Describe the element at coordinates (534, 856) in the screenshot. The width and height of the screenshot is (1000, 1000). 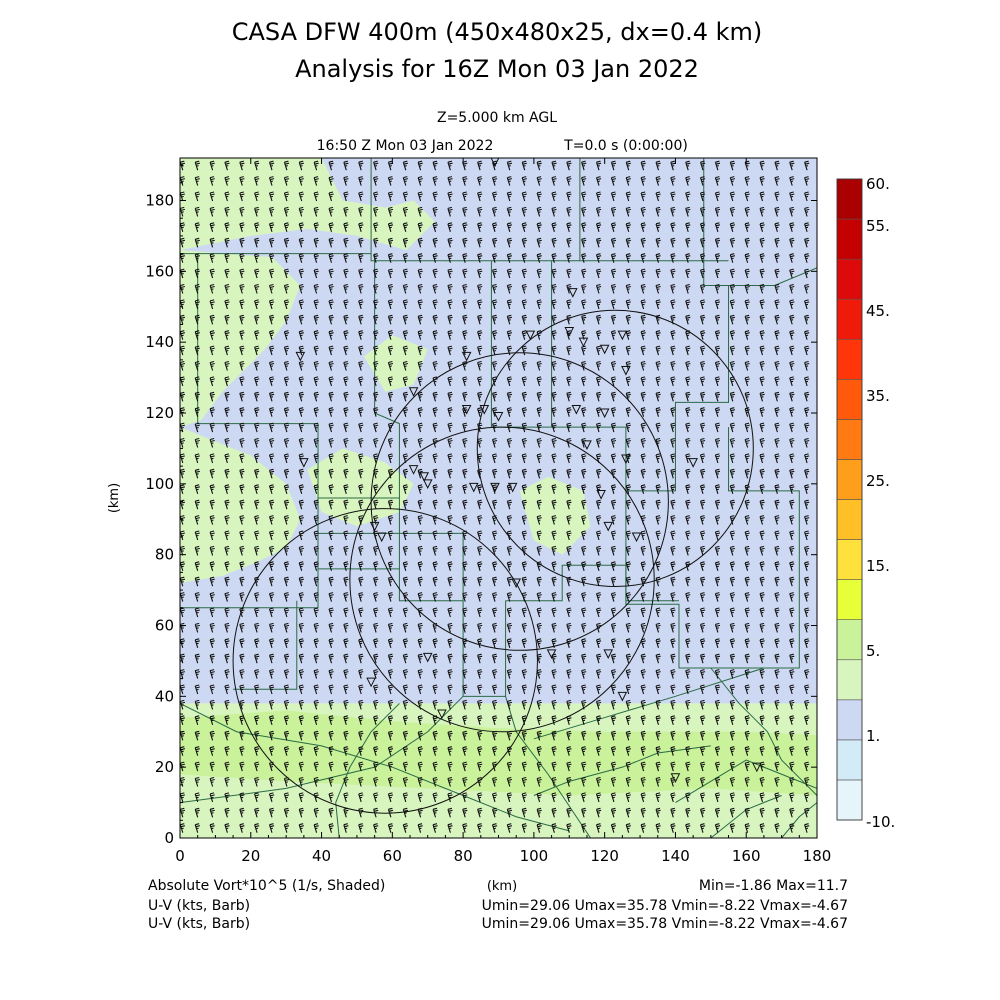
I see `x-tick-label: 100` at that location.